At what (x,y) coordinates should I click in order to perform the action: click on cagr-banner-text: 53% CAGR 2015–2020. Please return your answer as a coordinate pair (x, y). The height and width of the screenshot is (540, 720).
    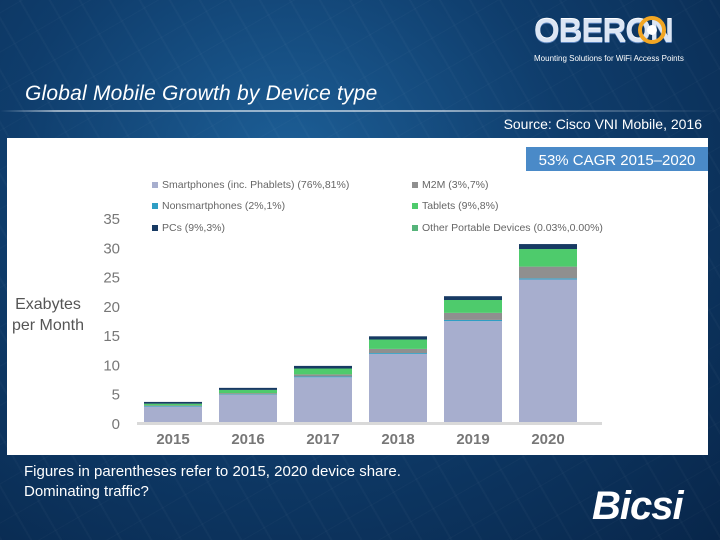
    Looking at the image, I should click on (617, 160).